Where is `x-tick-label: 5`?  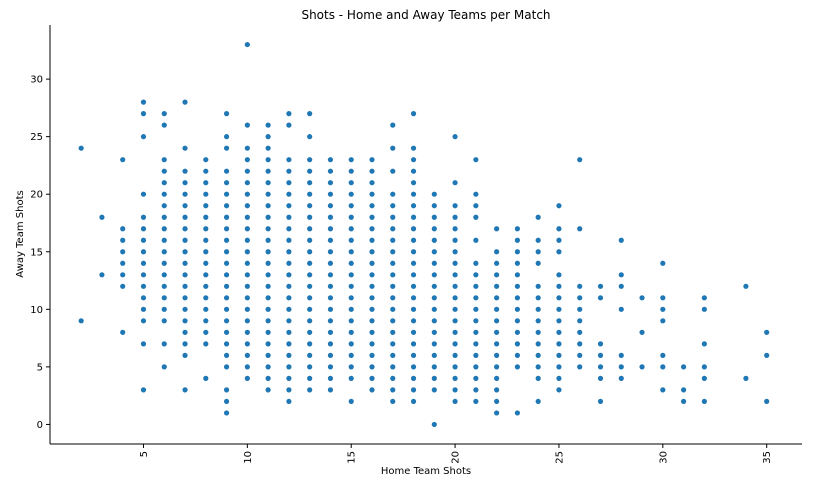 x-tick-label: 5 is located at coordinates (144, 454).